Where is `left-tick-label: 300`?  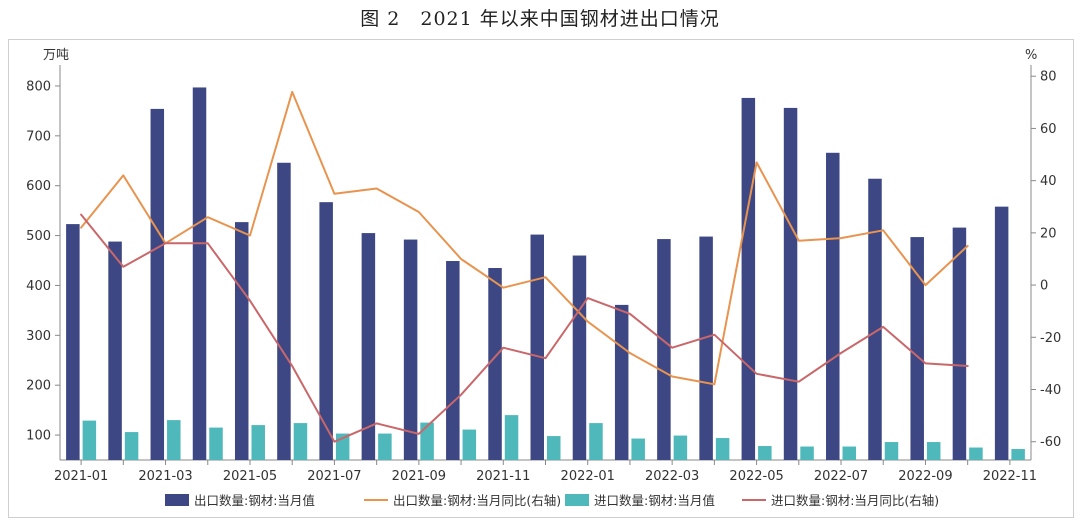
left-tick-label: 300 is located at coordinates (38, 336).